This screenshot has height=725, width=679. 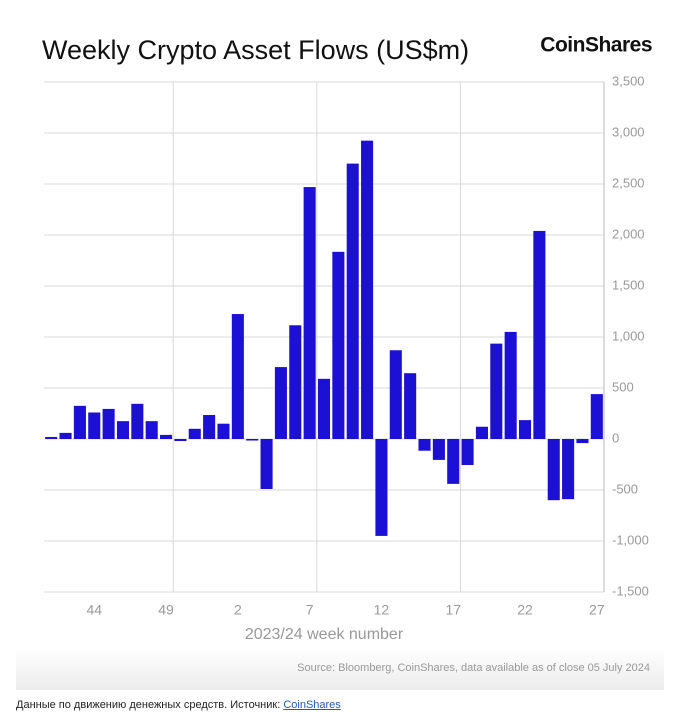 What do you see at coordinates (628, 131) in the screenshot?
I see `y-tick-label: 3,000` at bounding box center [628, 131].